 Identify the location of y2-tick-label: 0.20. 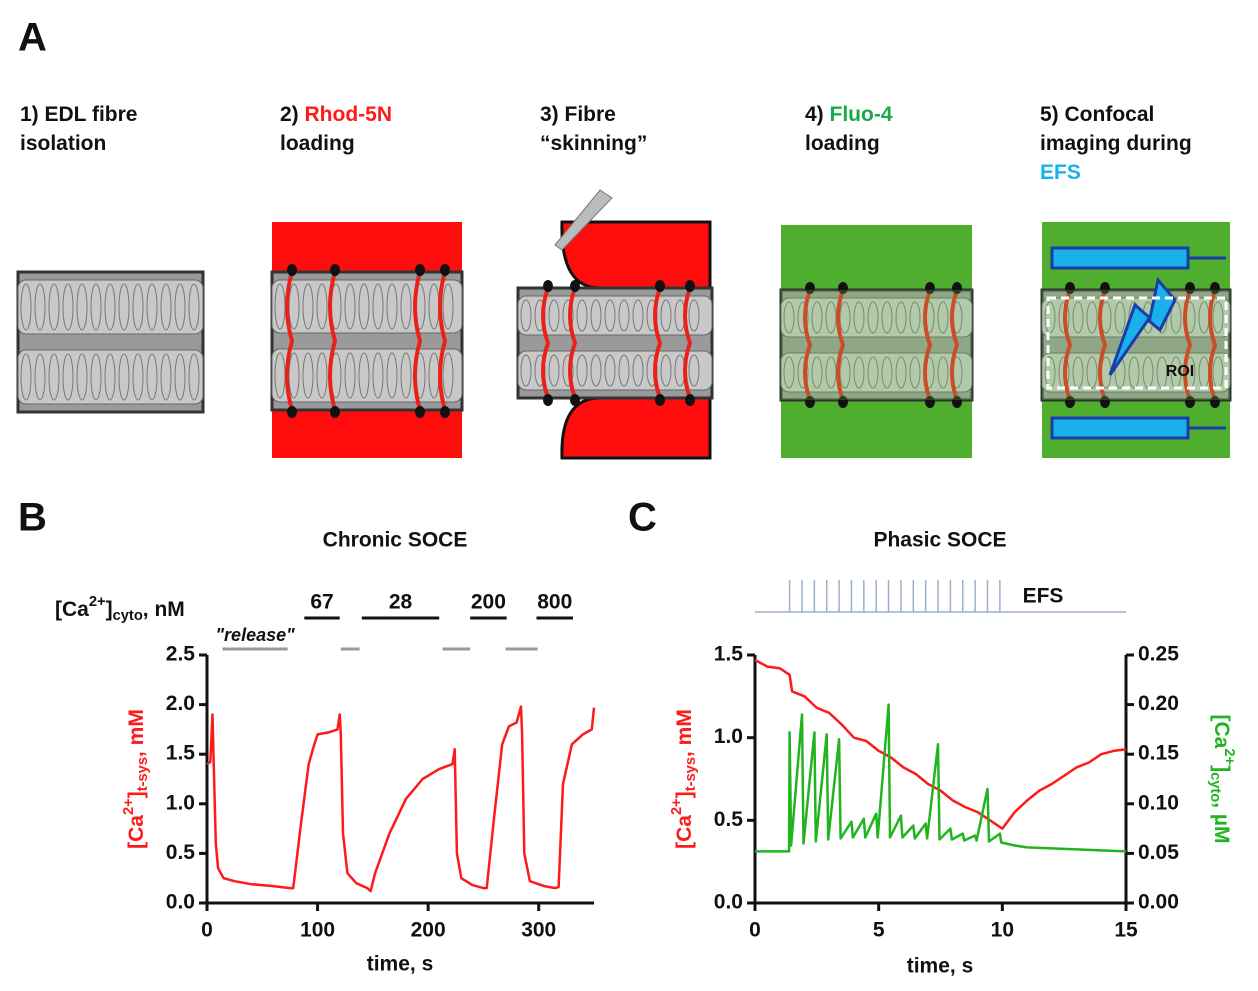
(1158, 703).